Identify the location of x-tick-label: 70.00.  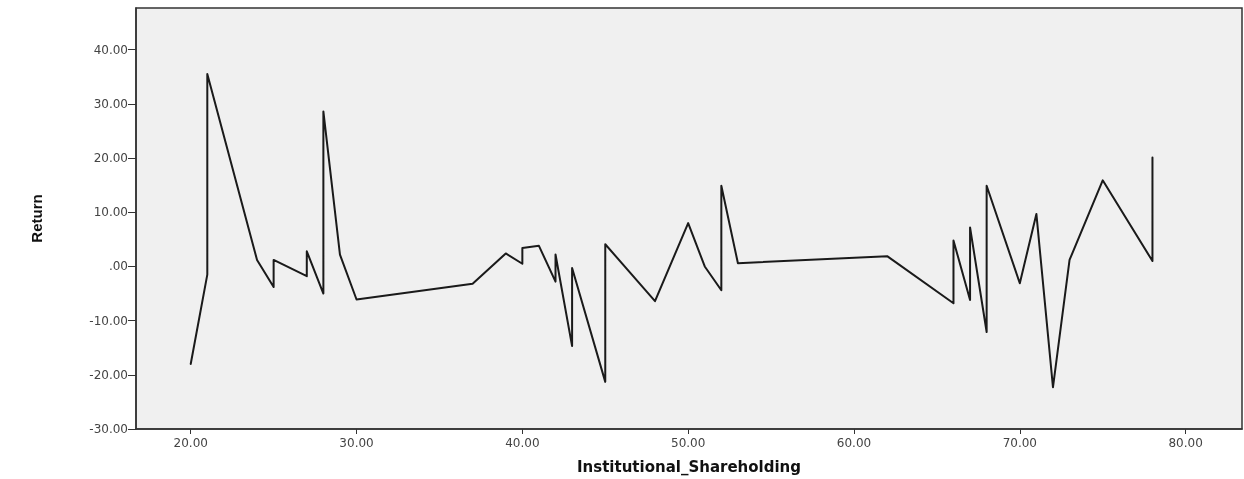
(1019, 443).